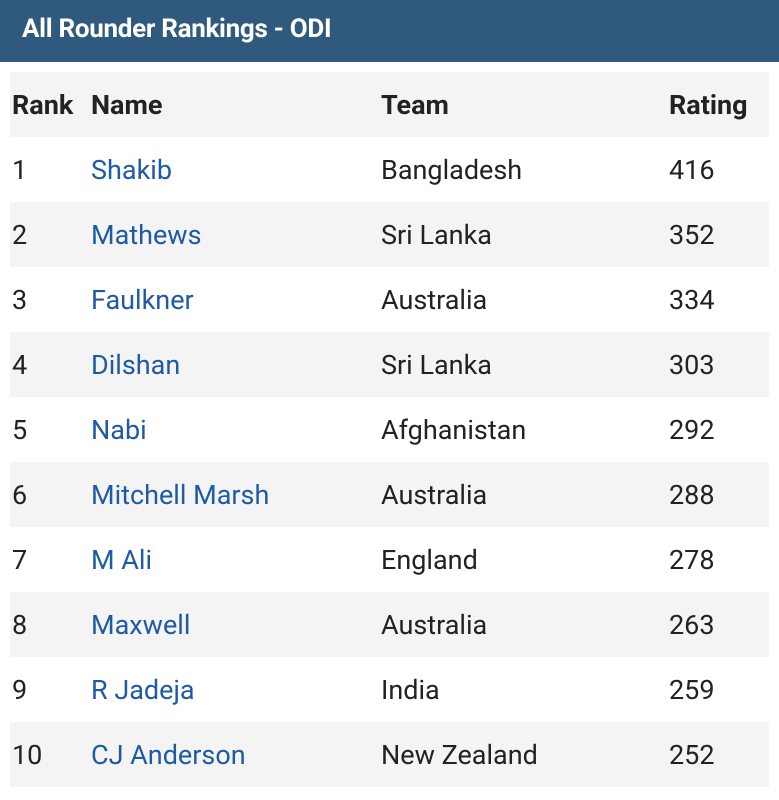  What do you see at coordinates (50, 494) in the screenshot?
I see `rank-cell: 6` at bounding box center [50, 494].